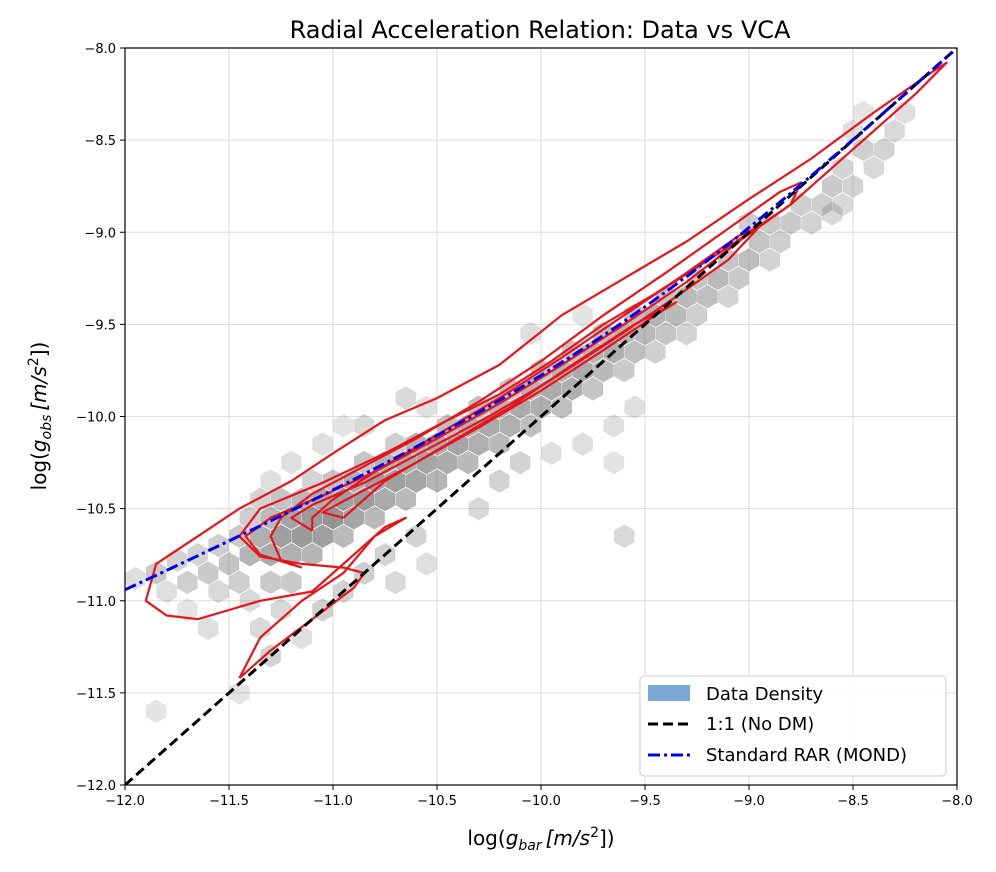  What do you see at coordinates (229, 801) in the screenshot?
I see `x-tick-label: −11.5` at bounding box center [229, 801].